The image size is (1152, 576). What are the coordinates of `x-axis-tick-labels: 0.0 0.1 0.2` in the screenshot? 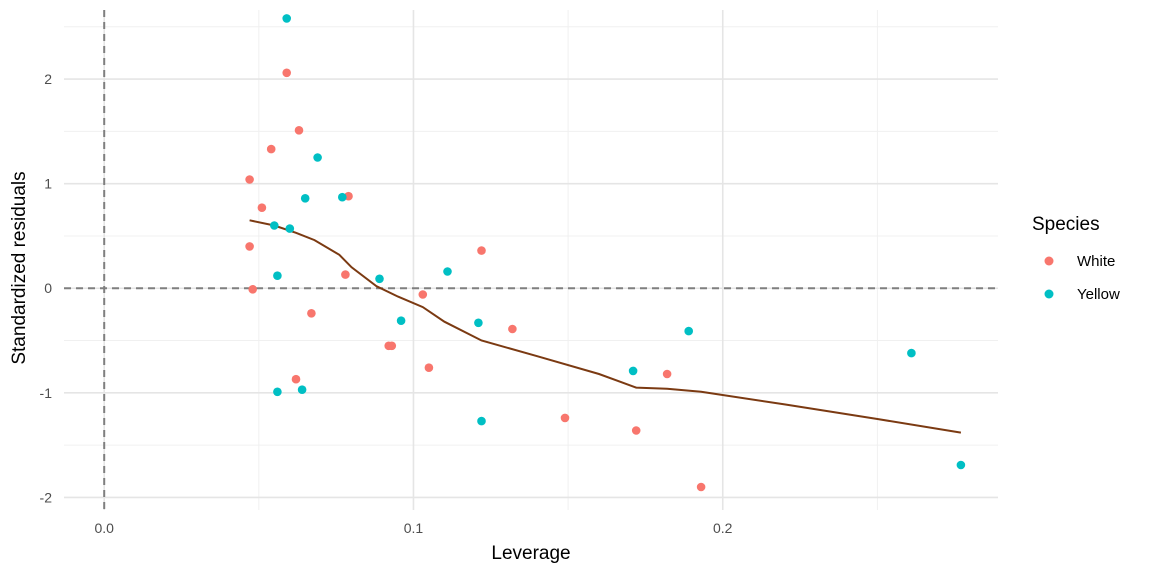 It's located at (413, 528).